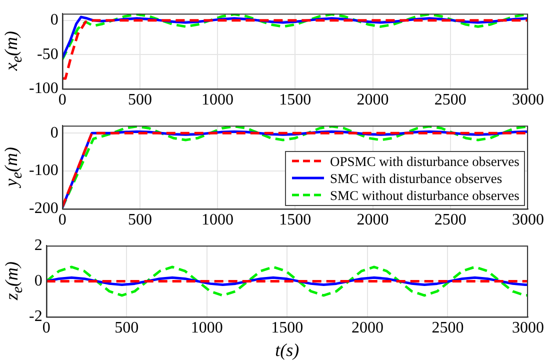 The height and width of the screenshot is (364, 550). What do you see at coordinates (43, 209) in the screenshot?
I see `y-tick-label: -200` at bounding box center [43, 209].